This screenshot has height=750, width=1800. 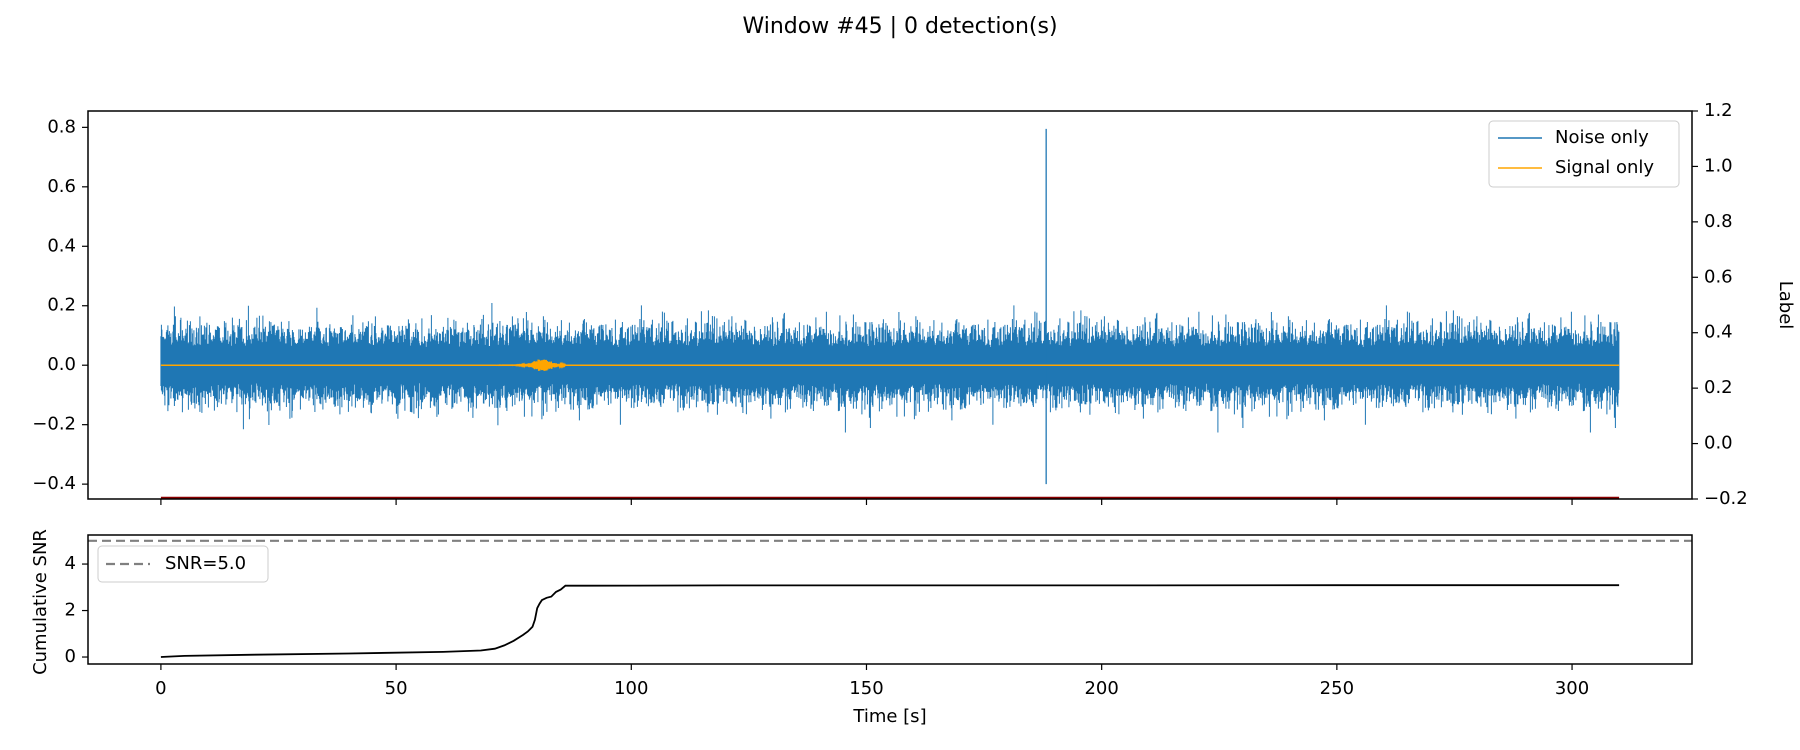 I want to click on snr-legend: SNR=5.0, so click(x=183, y=564).